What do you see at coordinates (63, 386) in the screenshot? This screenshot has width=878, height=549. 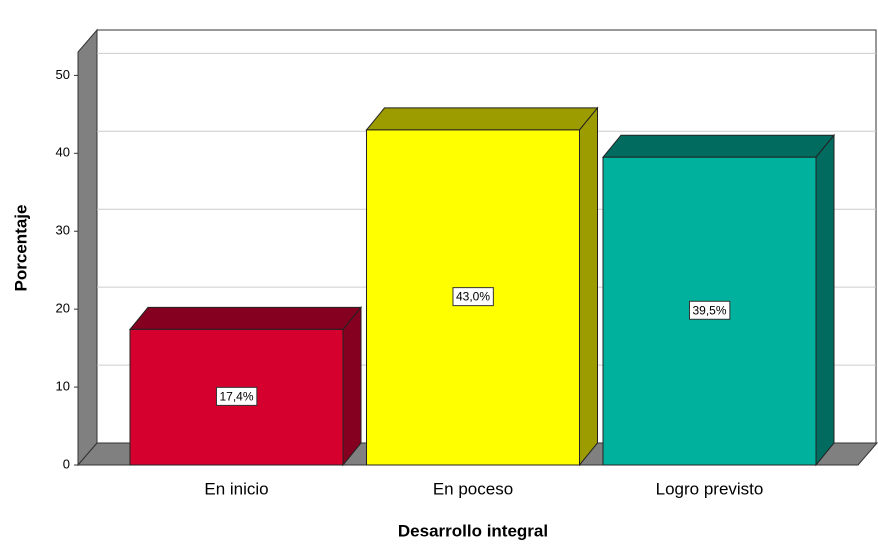 I see `y-tick-label: 10` at bounding box center [63, 386].